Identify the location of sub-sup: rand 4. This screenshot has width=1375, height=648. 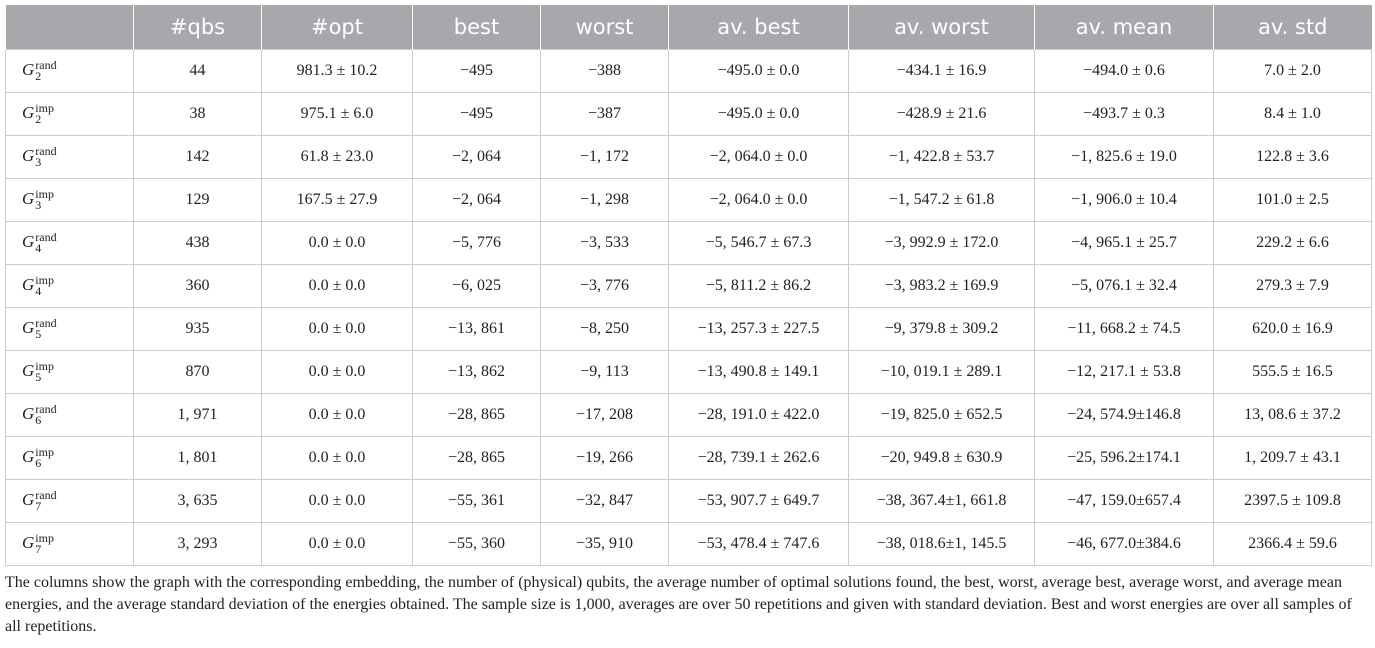
(46, 242).